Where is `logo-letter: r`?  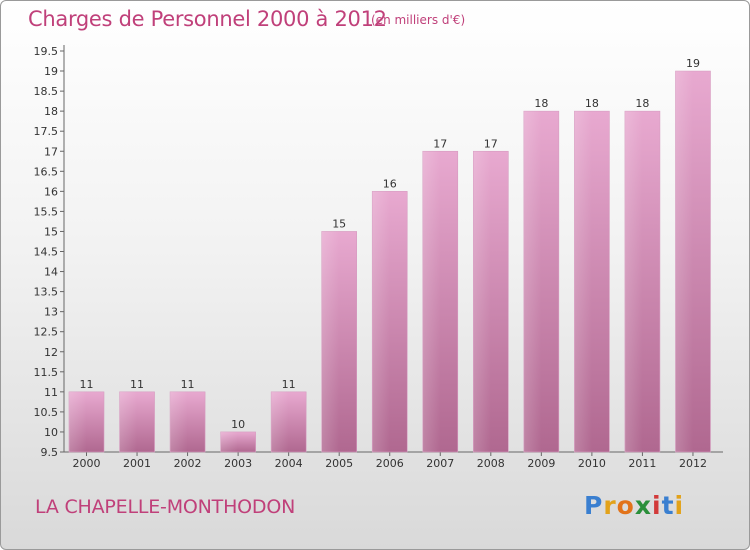
logo-letter: r is located at coordinates (610, 505).